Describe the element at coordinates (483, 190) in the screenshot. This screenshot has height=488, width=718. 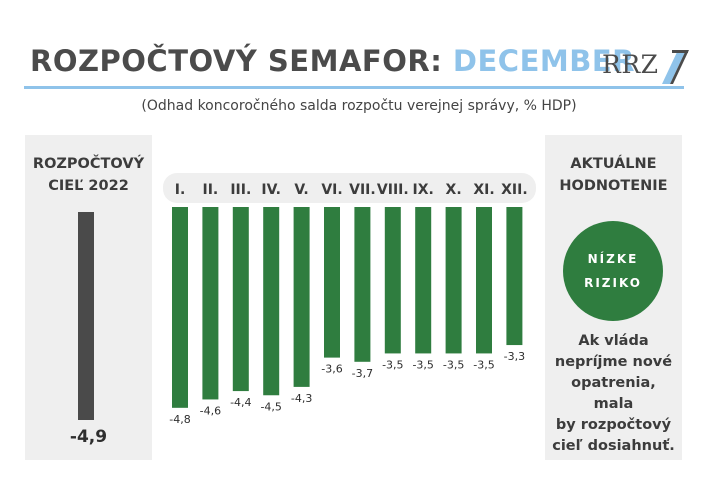
I see `month-label: XI.` at that location.